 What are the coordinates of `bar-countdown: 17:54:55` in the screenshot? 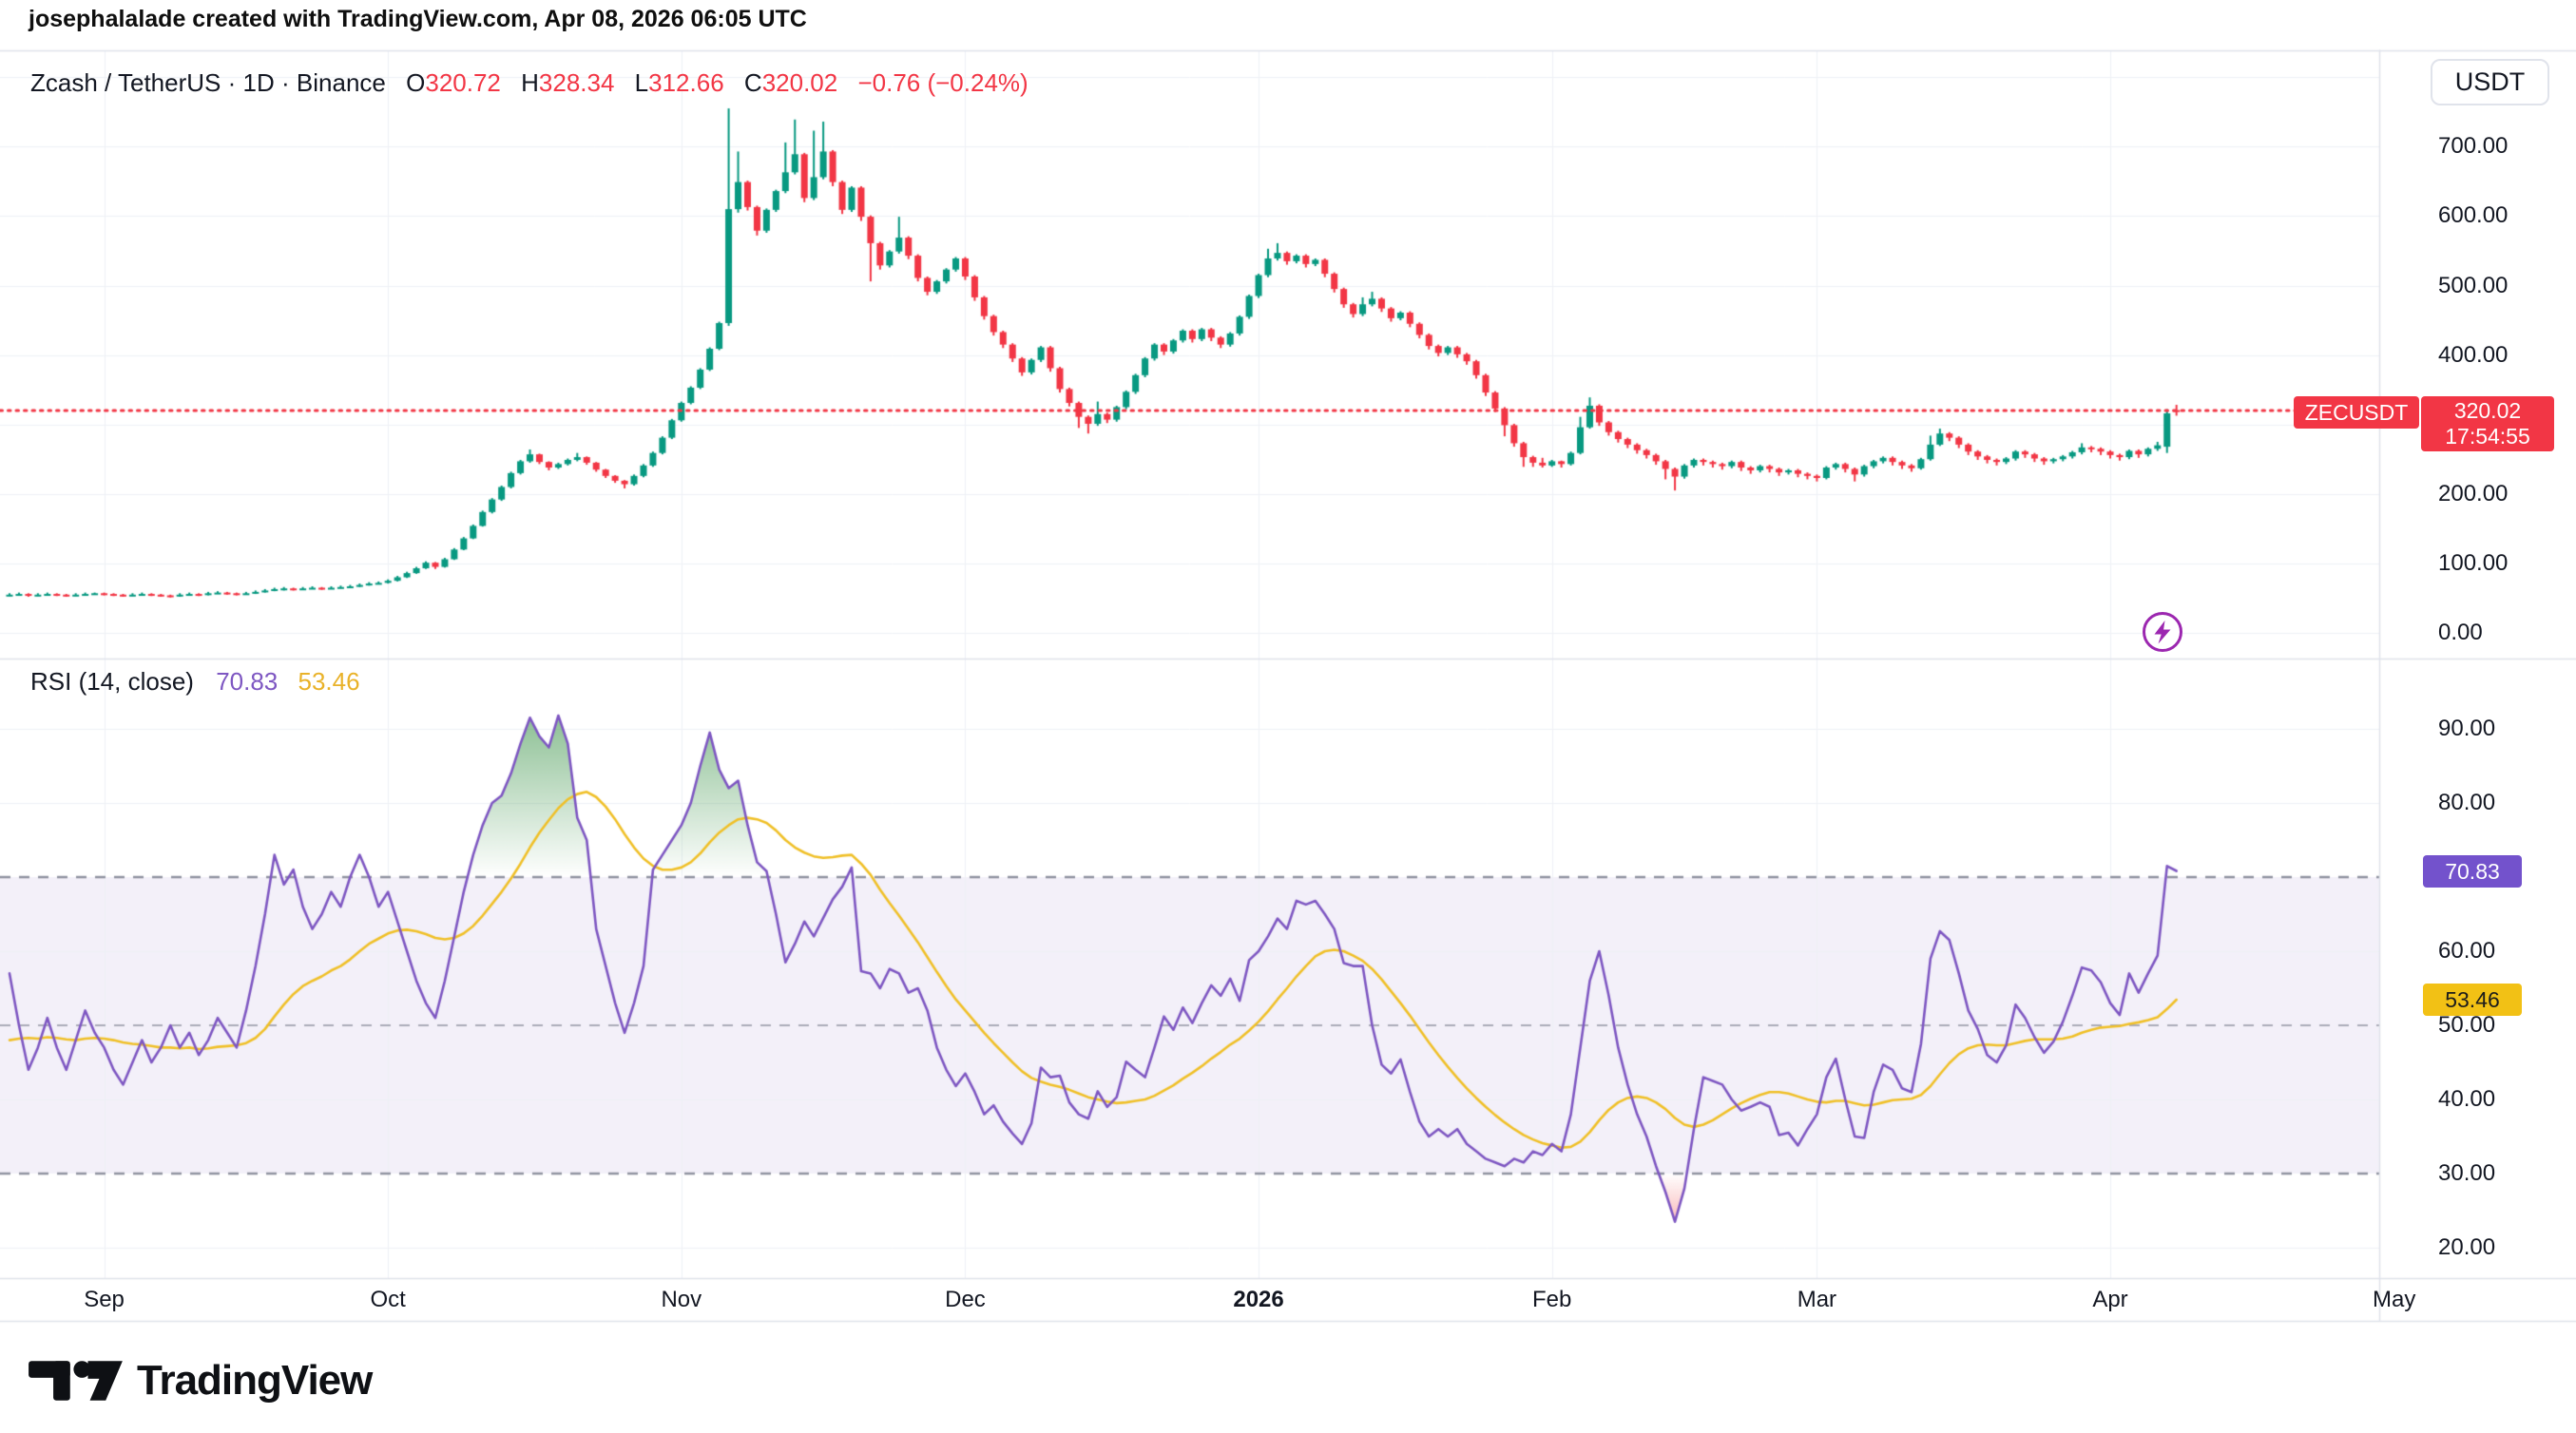 It's located at (2488, 437).